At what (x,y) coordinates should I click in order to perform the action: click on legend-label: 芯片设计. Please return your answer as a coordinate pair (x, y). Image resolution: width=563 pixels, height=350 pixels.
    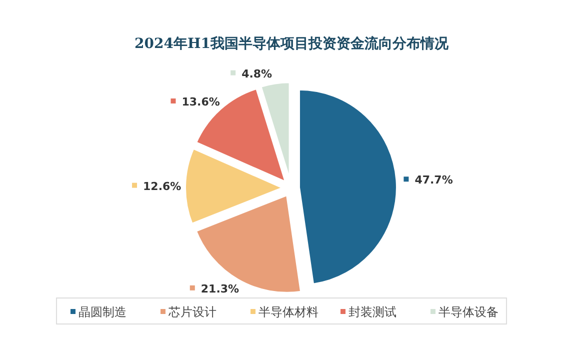
    Looking at the image, I should click on (192, 312).